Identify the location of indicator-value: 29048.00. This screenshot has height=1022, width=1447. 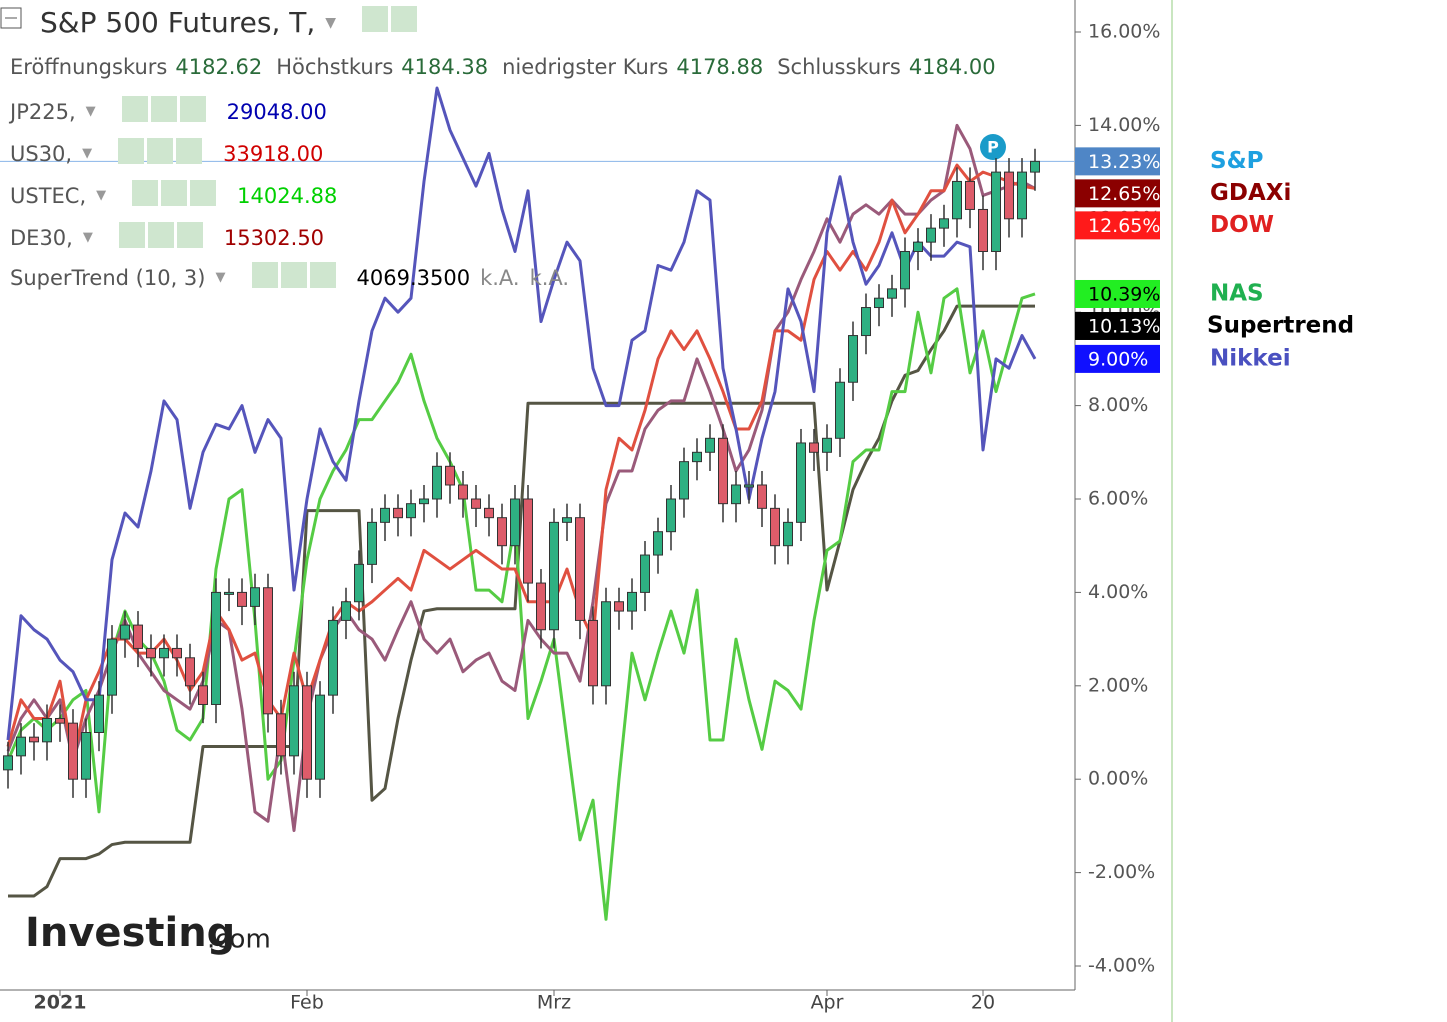
(276, 111).